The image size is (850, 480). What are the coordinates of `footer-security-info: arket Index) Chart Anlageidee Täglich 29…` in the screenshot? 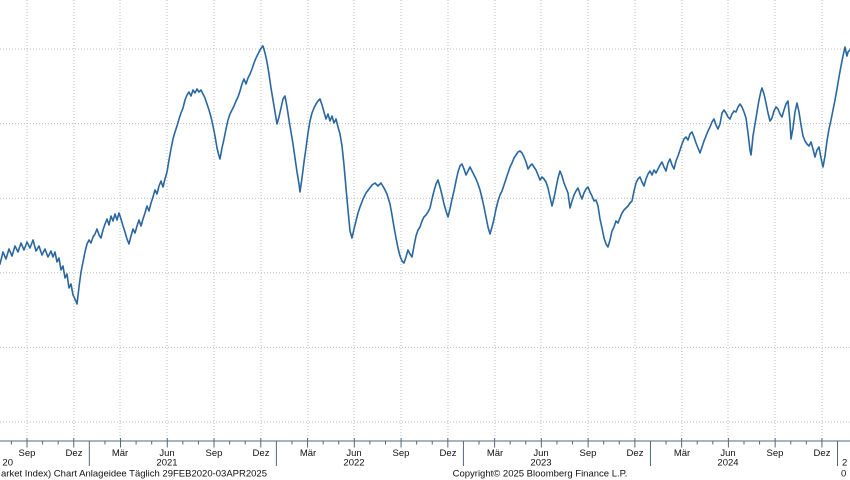 It's located at (134, 474).